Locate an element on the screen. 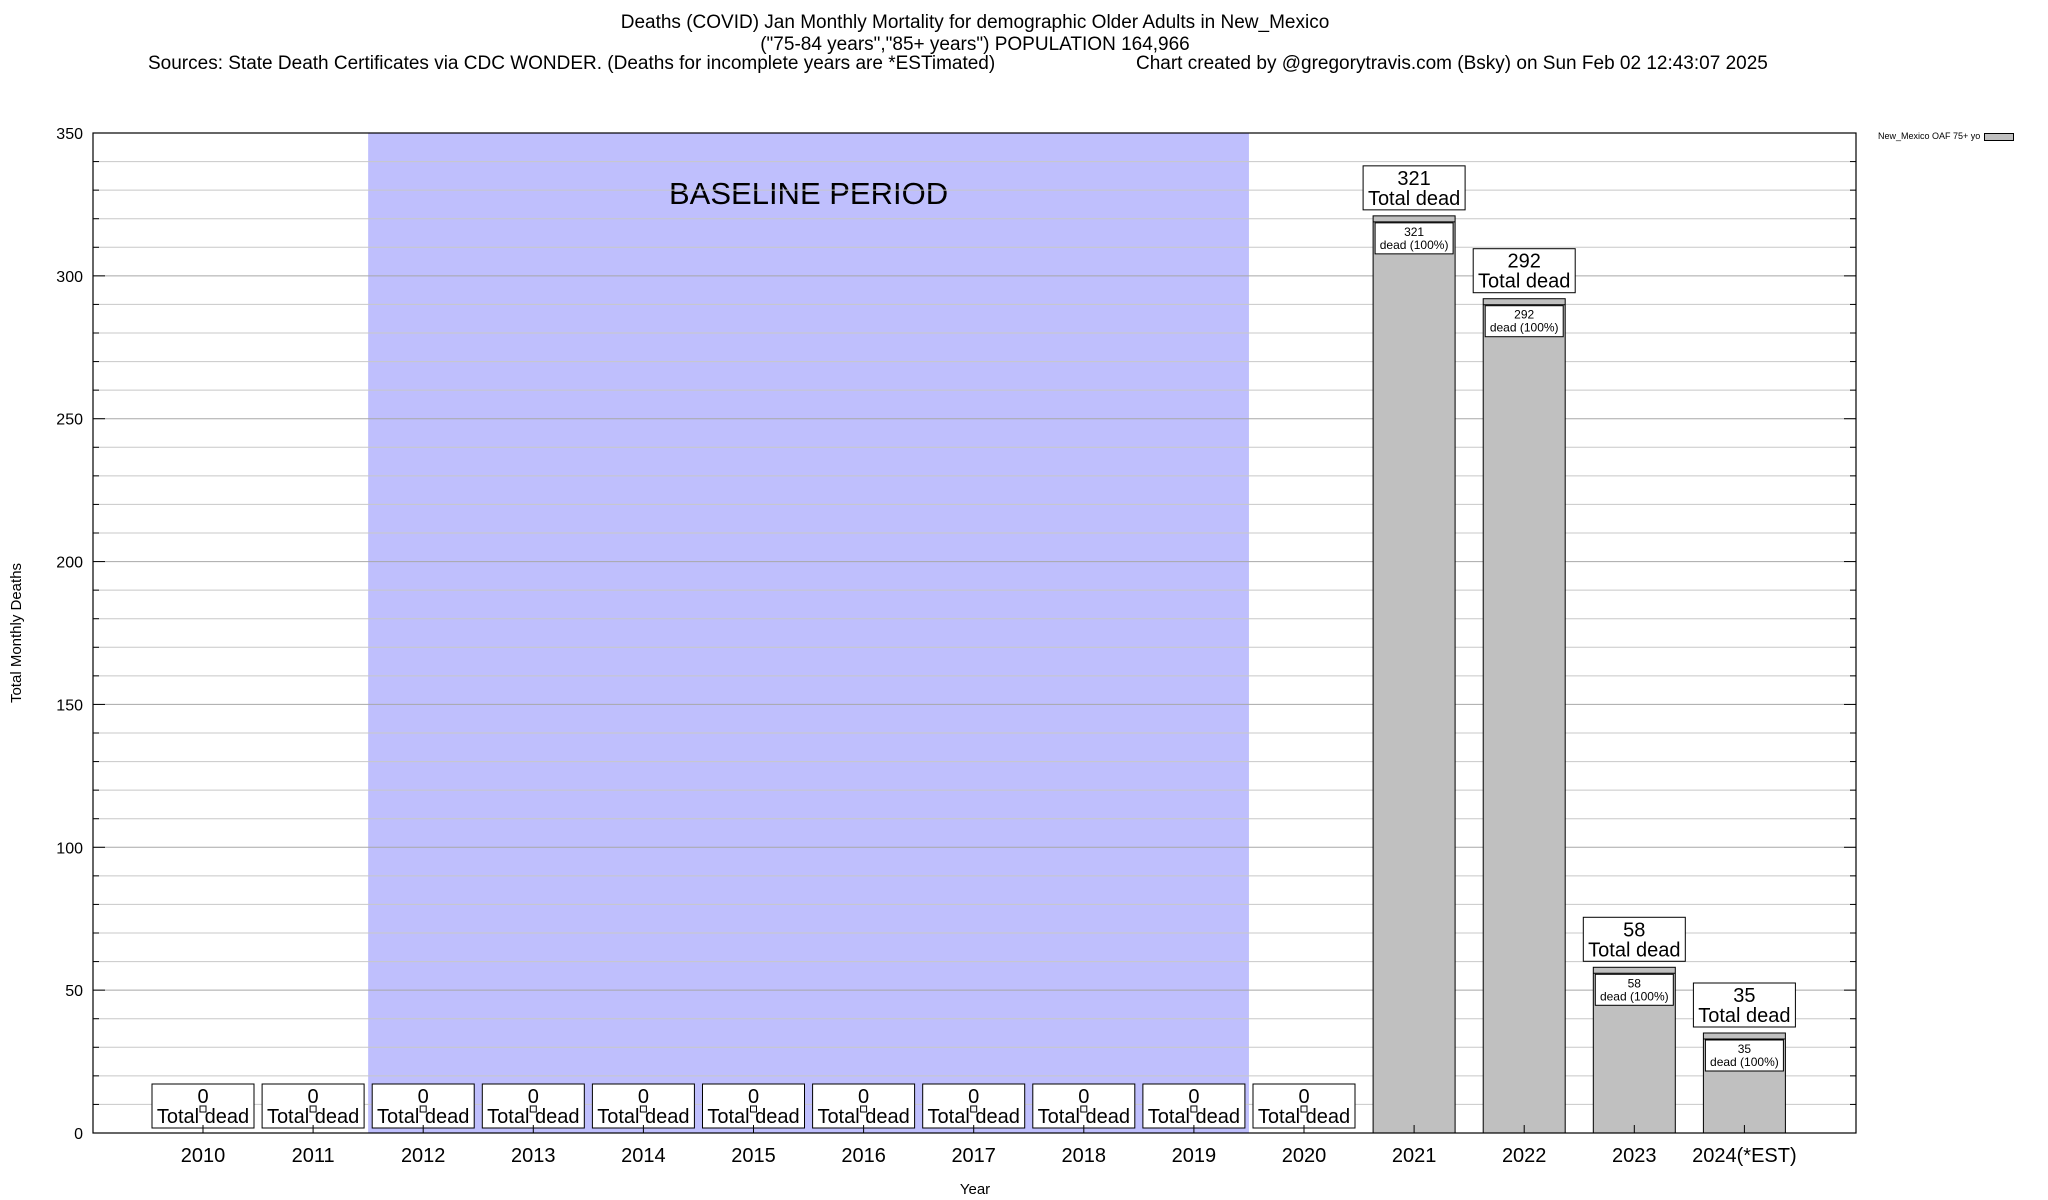 This screenshot has width=2048, height=1200. segment-value-label: 35 is located at coordinates (1745, 1049).